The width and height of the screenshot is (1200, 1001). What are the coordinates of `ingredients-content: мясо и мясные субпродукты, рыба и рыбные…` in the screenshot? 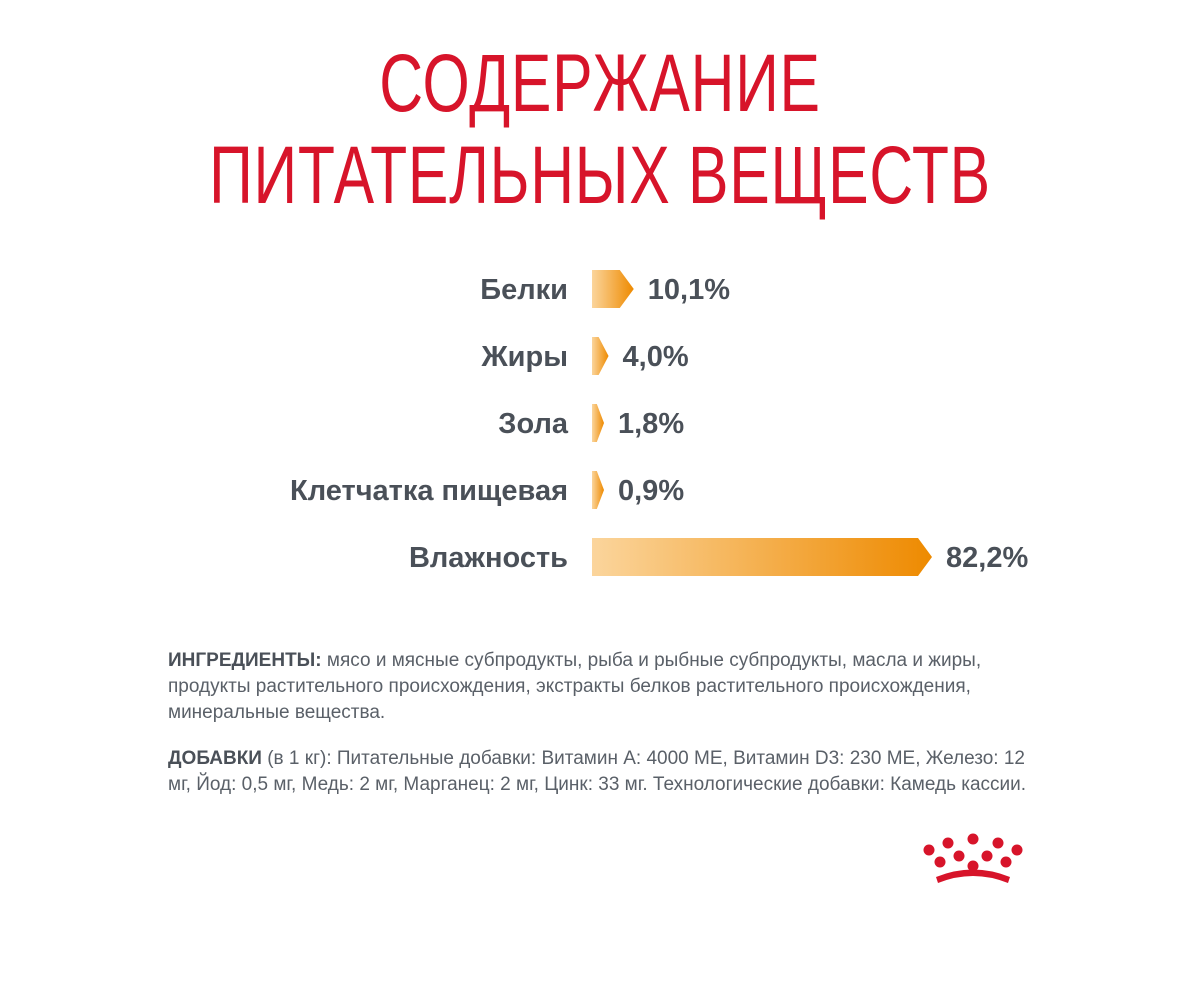 It's located at (575, 686).